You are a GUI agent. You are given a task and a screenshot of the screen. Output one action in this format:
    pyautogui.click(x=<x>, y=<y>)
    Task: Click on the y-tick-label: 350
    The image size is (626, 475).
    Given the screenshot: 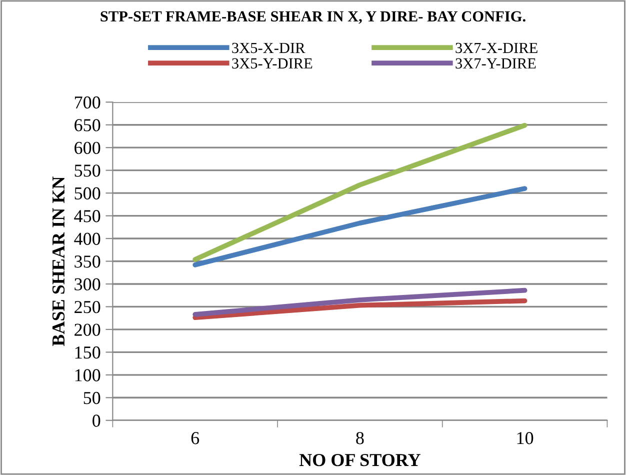 What is the action you would take?
    pyautogui.click(x=87, y=262)
    